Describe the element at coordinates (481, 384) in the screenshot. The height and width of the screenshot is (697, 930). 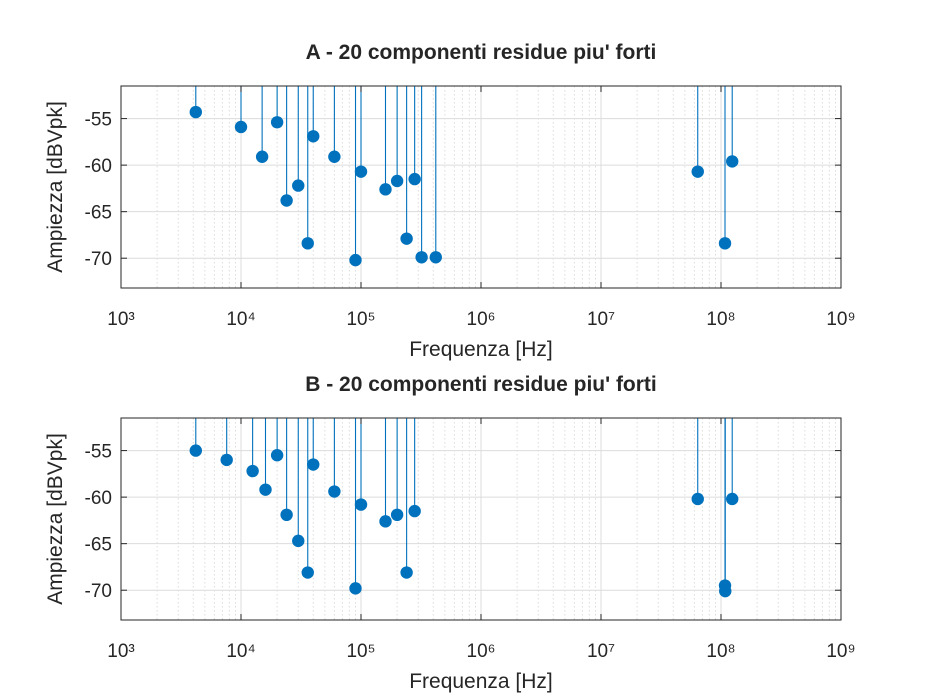
I see `chart-title: B - 20 componenti residue piu' forti` at that location.